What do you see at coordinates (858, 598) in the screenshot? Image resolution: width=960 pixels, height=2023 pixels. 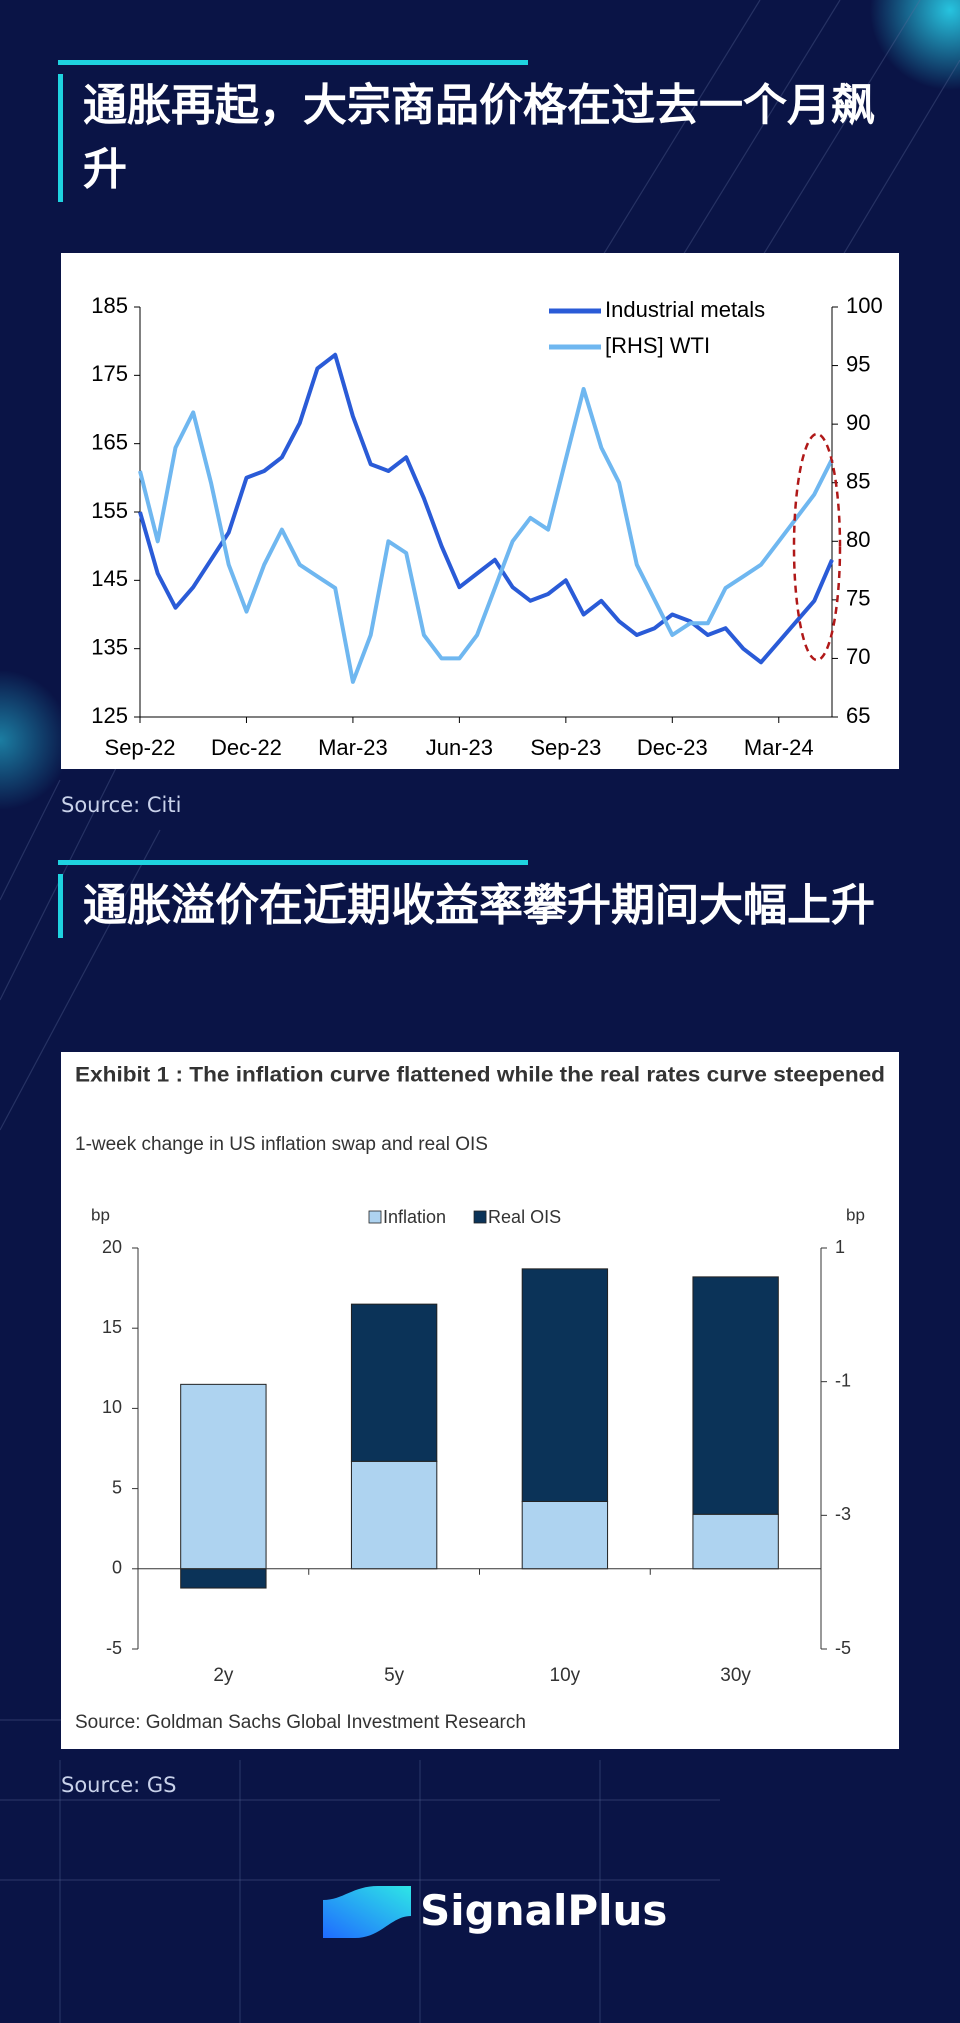 I see `y2-tick-label: 75` at bounding box center [858, 598].